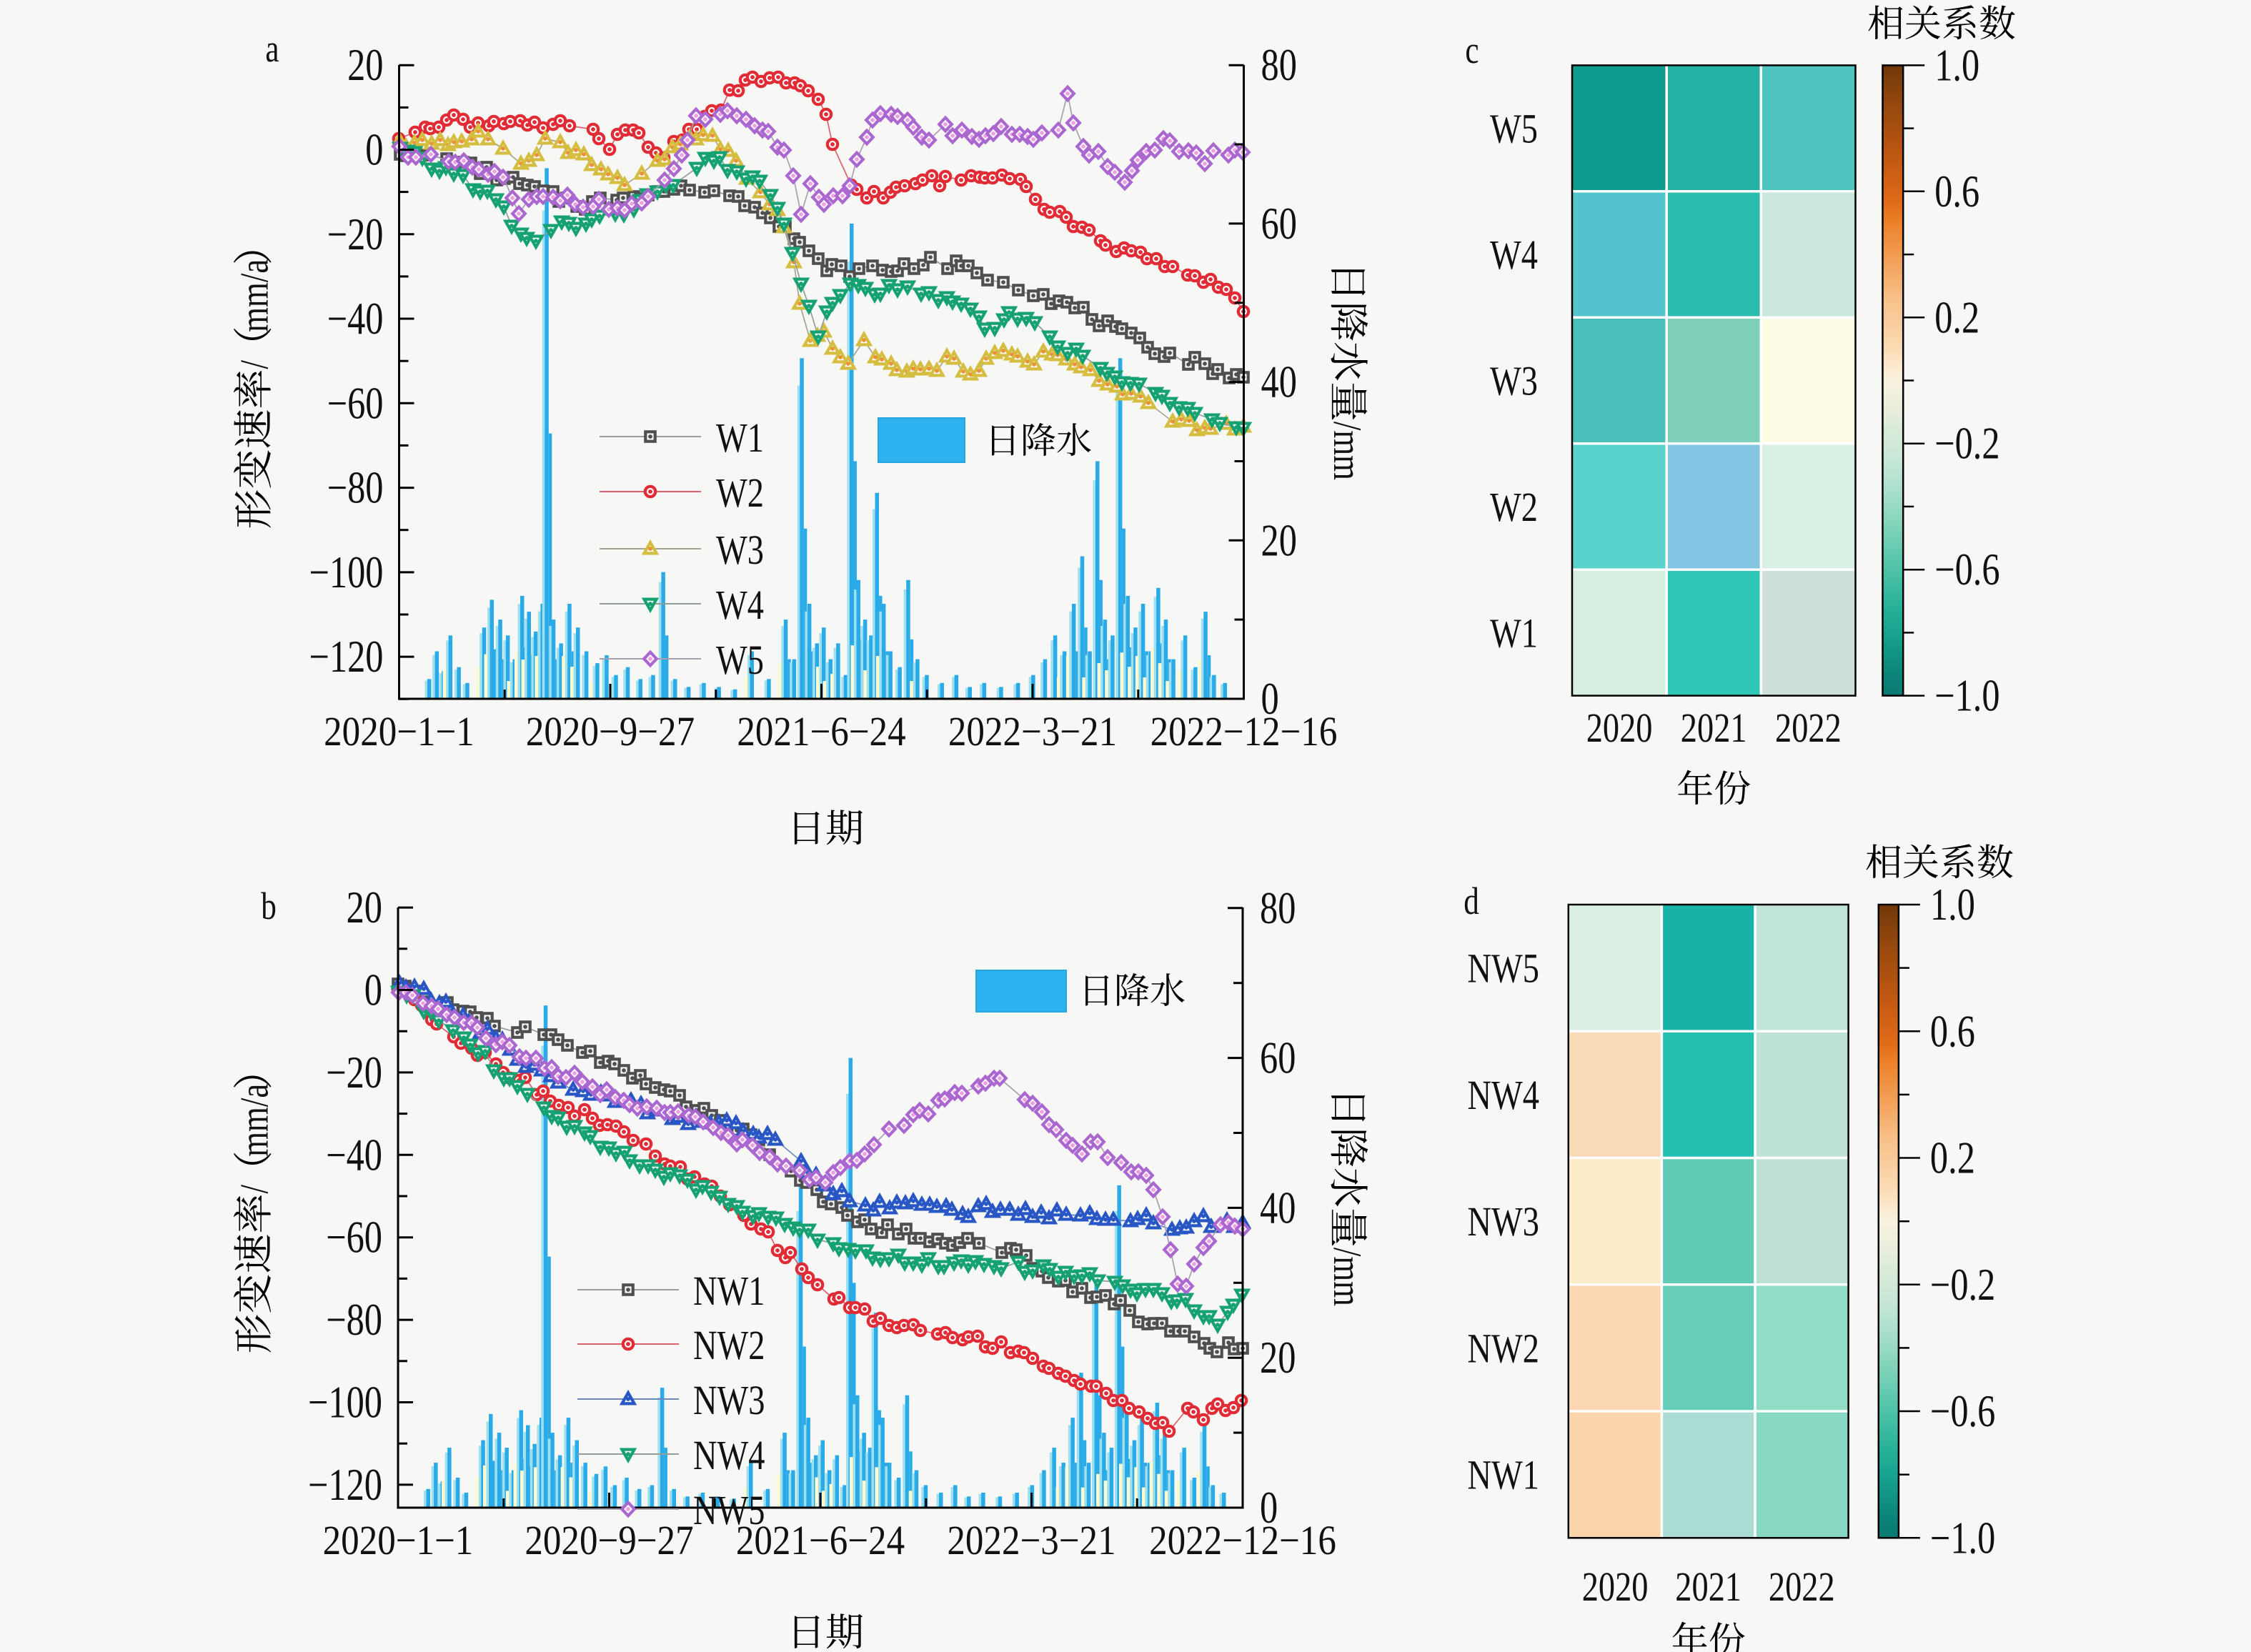 This screenshot has height=1652, width=2251. What do you see at coordinates (1472, 49) in the screenshot?
I see `svg-text: c` at bounding box center [1472, 49].